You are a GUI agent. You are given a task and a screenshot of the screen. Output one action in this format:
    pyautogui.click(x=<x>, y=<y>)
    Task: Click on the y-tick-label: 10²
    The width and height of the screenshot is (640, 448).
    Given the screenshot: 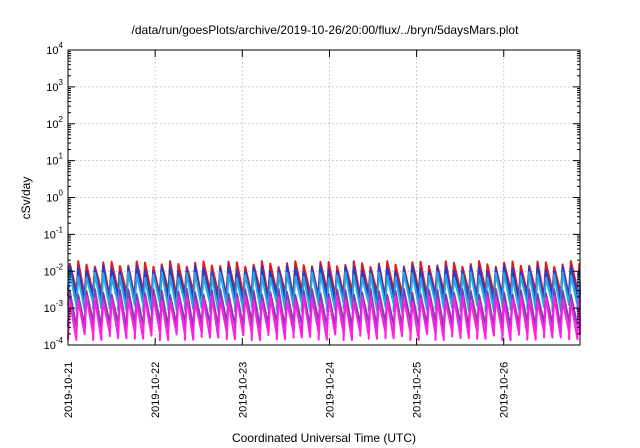 What is the action you would take?
    pyautogui.click(x=54, y=123)
    